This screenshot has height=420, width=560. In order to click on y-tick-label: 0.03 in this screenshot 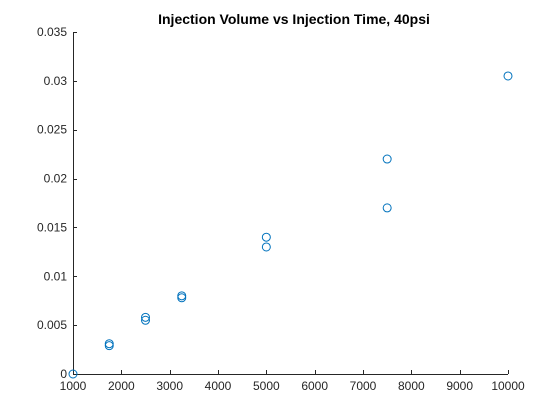, I will do `click(56, 81)`.